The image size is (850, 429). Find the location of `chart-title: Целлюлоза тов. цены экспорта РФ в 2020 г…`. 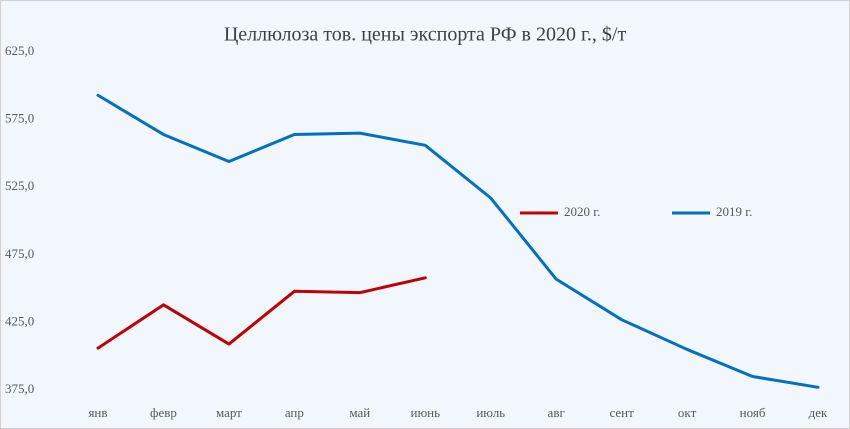

chart-title: Целлюлоза тов. цены экспорта РФ в 2020 г… is located at coordinates (425, 35).